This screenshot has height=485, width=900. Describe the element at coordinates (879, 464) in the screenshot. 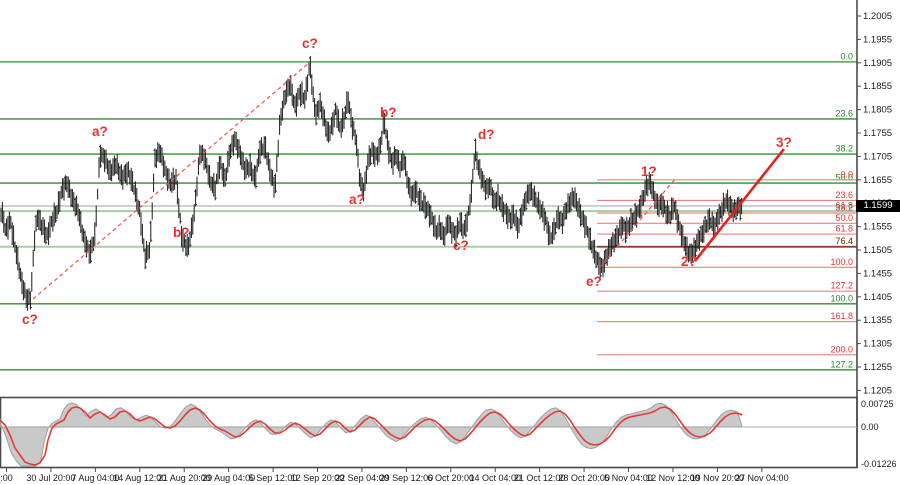

I see `indicator-min-label: -0.01226` at that location.